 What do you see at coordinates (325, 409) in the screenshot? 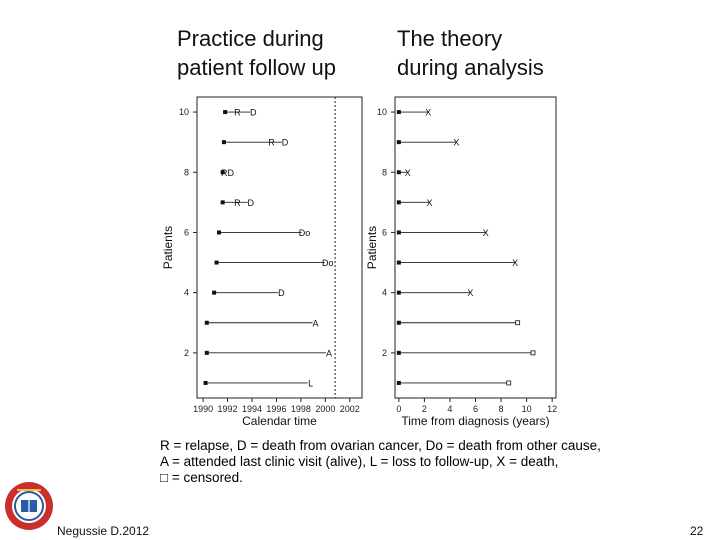
I see `x-tick-label: 2000` at bounding box center [325, 409].